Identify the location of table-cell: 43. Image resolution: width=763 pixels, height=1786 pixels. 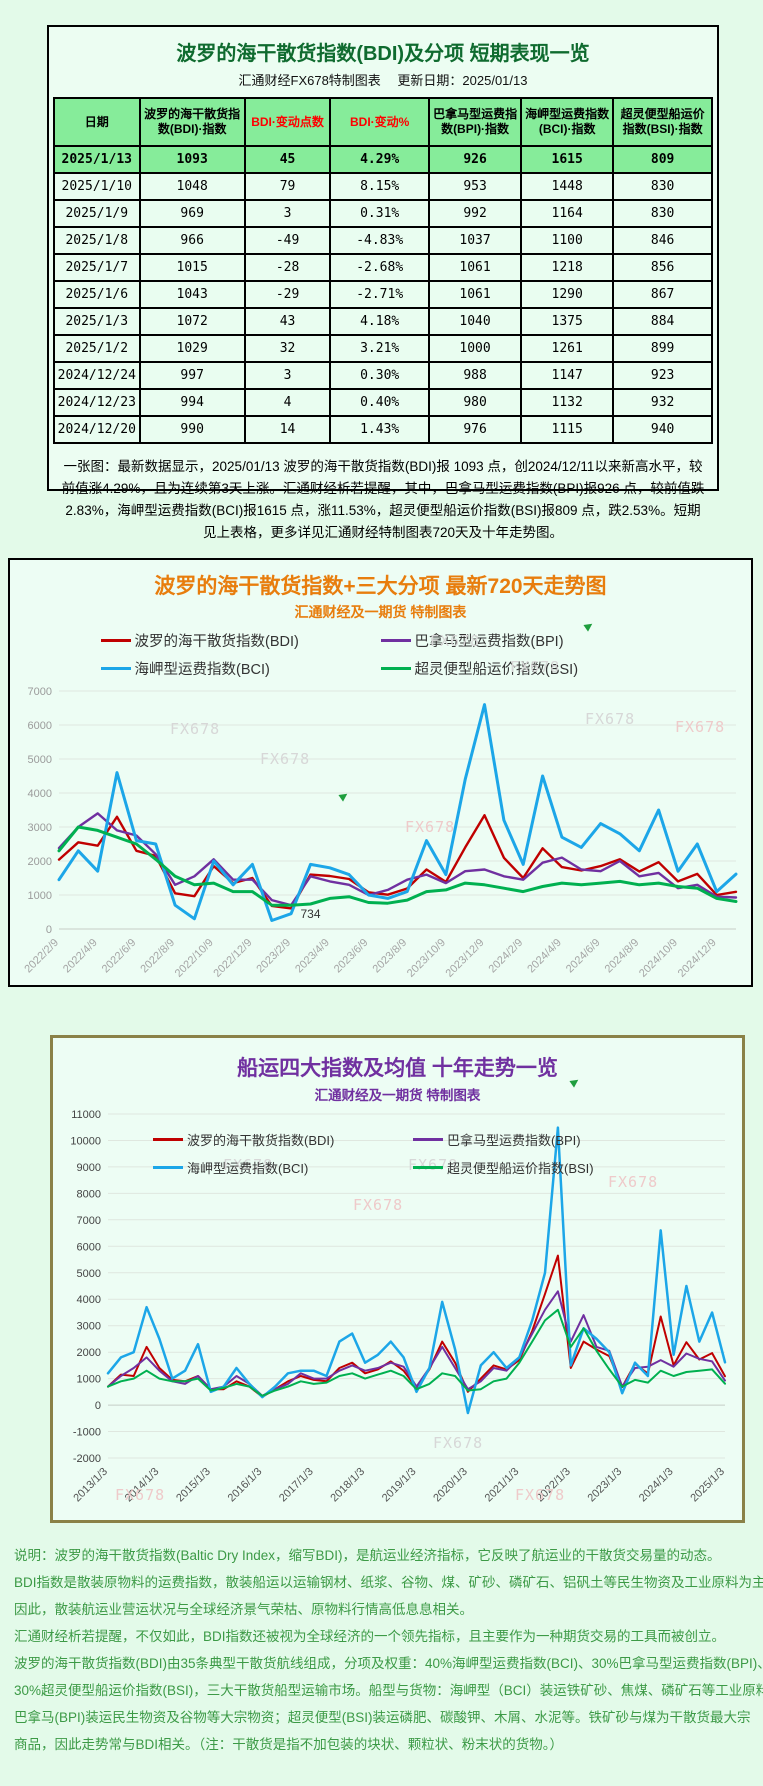
(287, 321).